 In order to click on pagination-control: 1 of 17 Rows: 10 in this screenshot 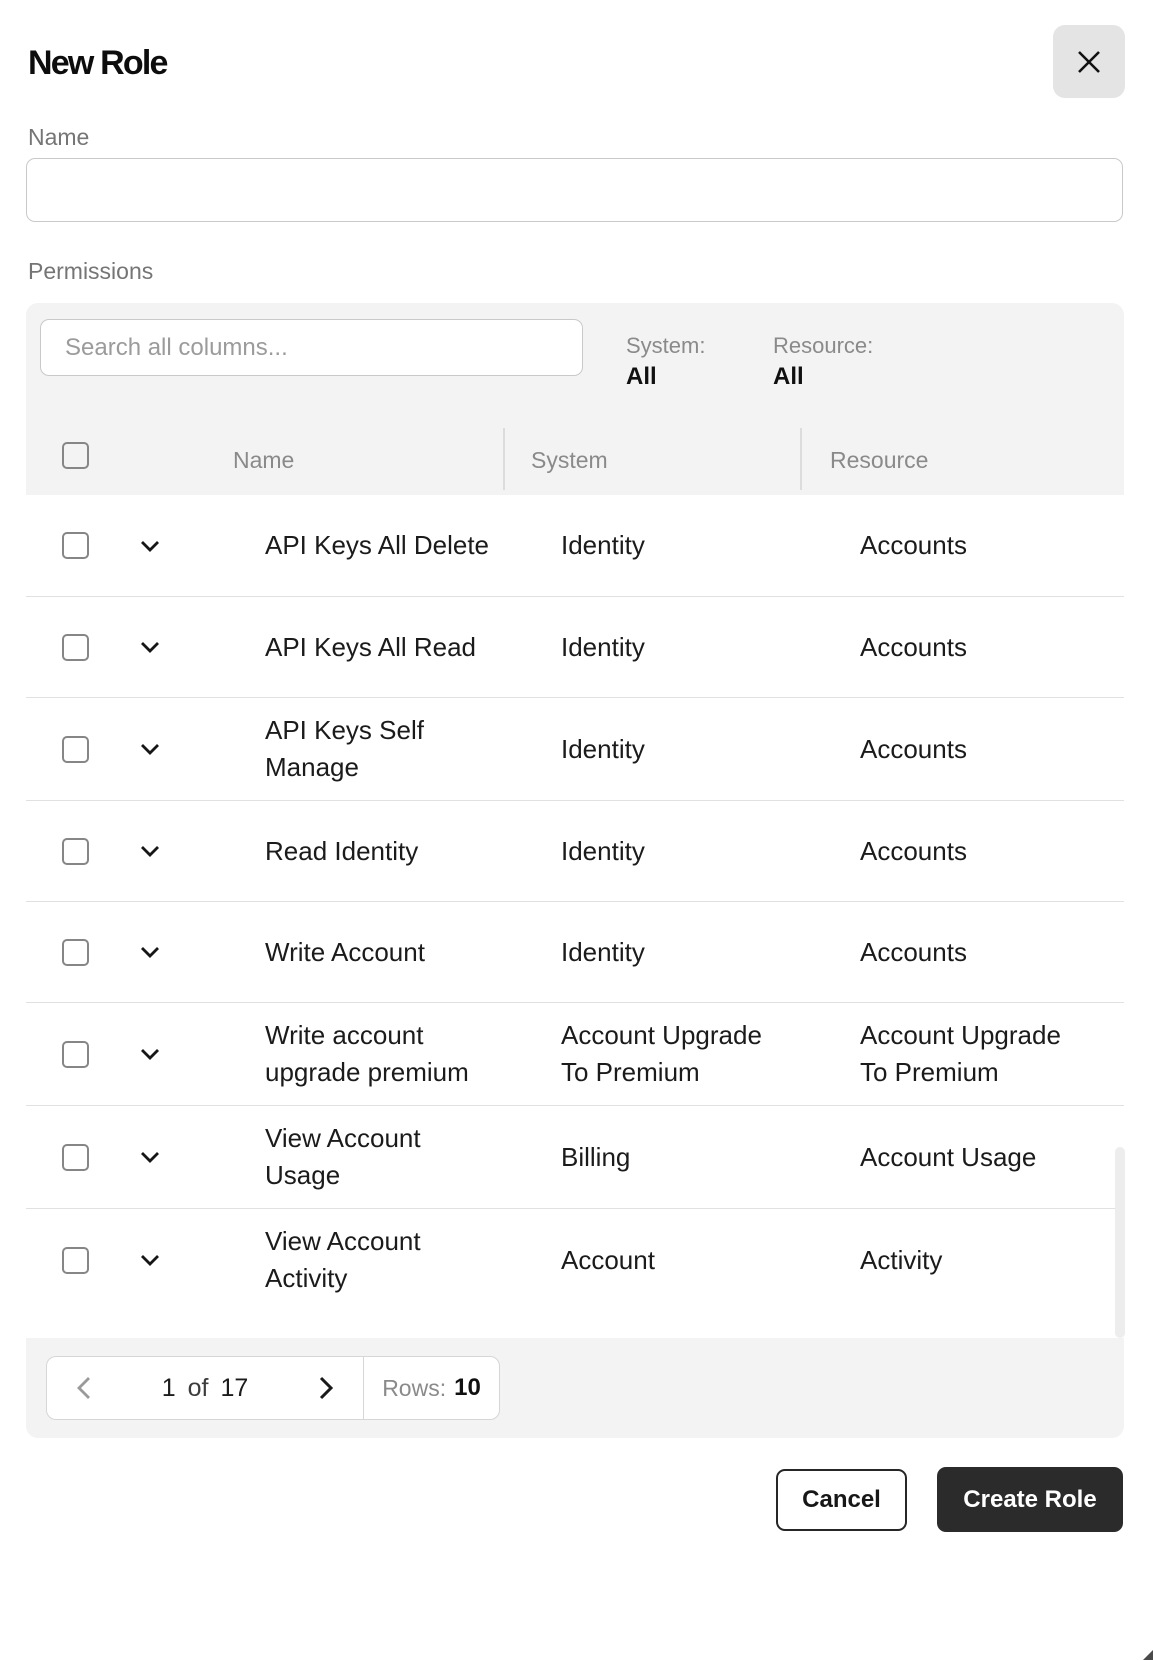, I will do `click(273, 1388)`.